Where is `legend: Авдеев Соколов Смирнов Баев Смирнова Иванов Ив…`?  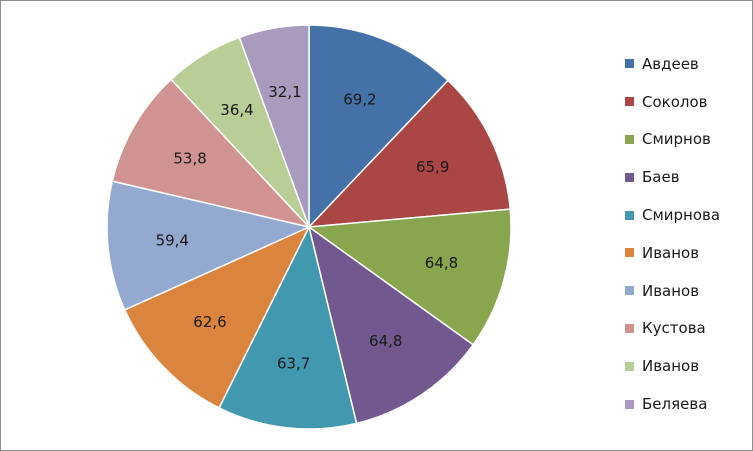 legend: Авдеев Соколов Смирнов Баев Смирнова Иванов Ив… is located at coordinates (687, 234).